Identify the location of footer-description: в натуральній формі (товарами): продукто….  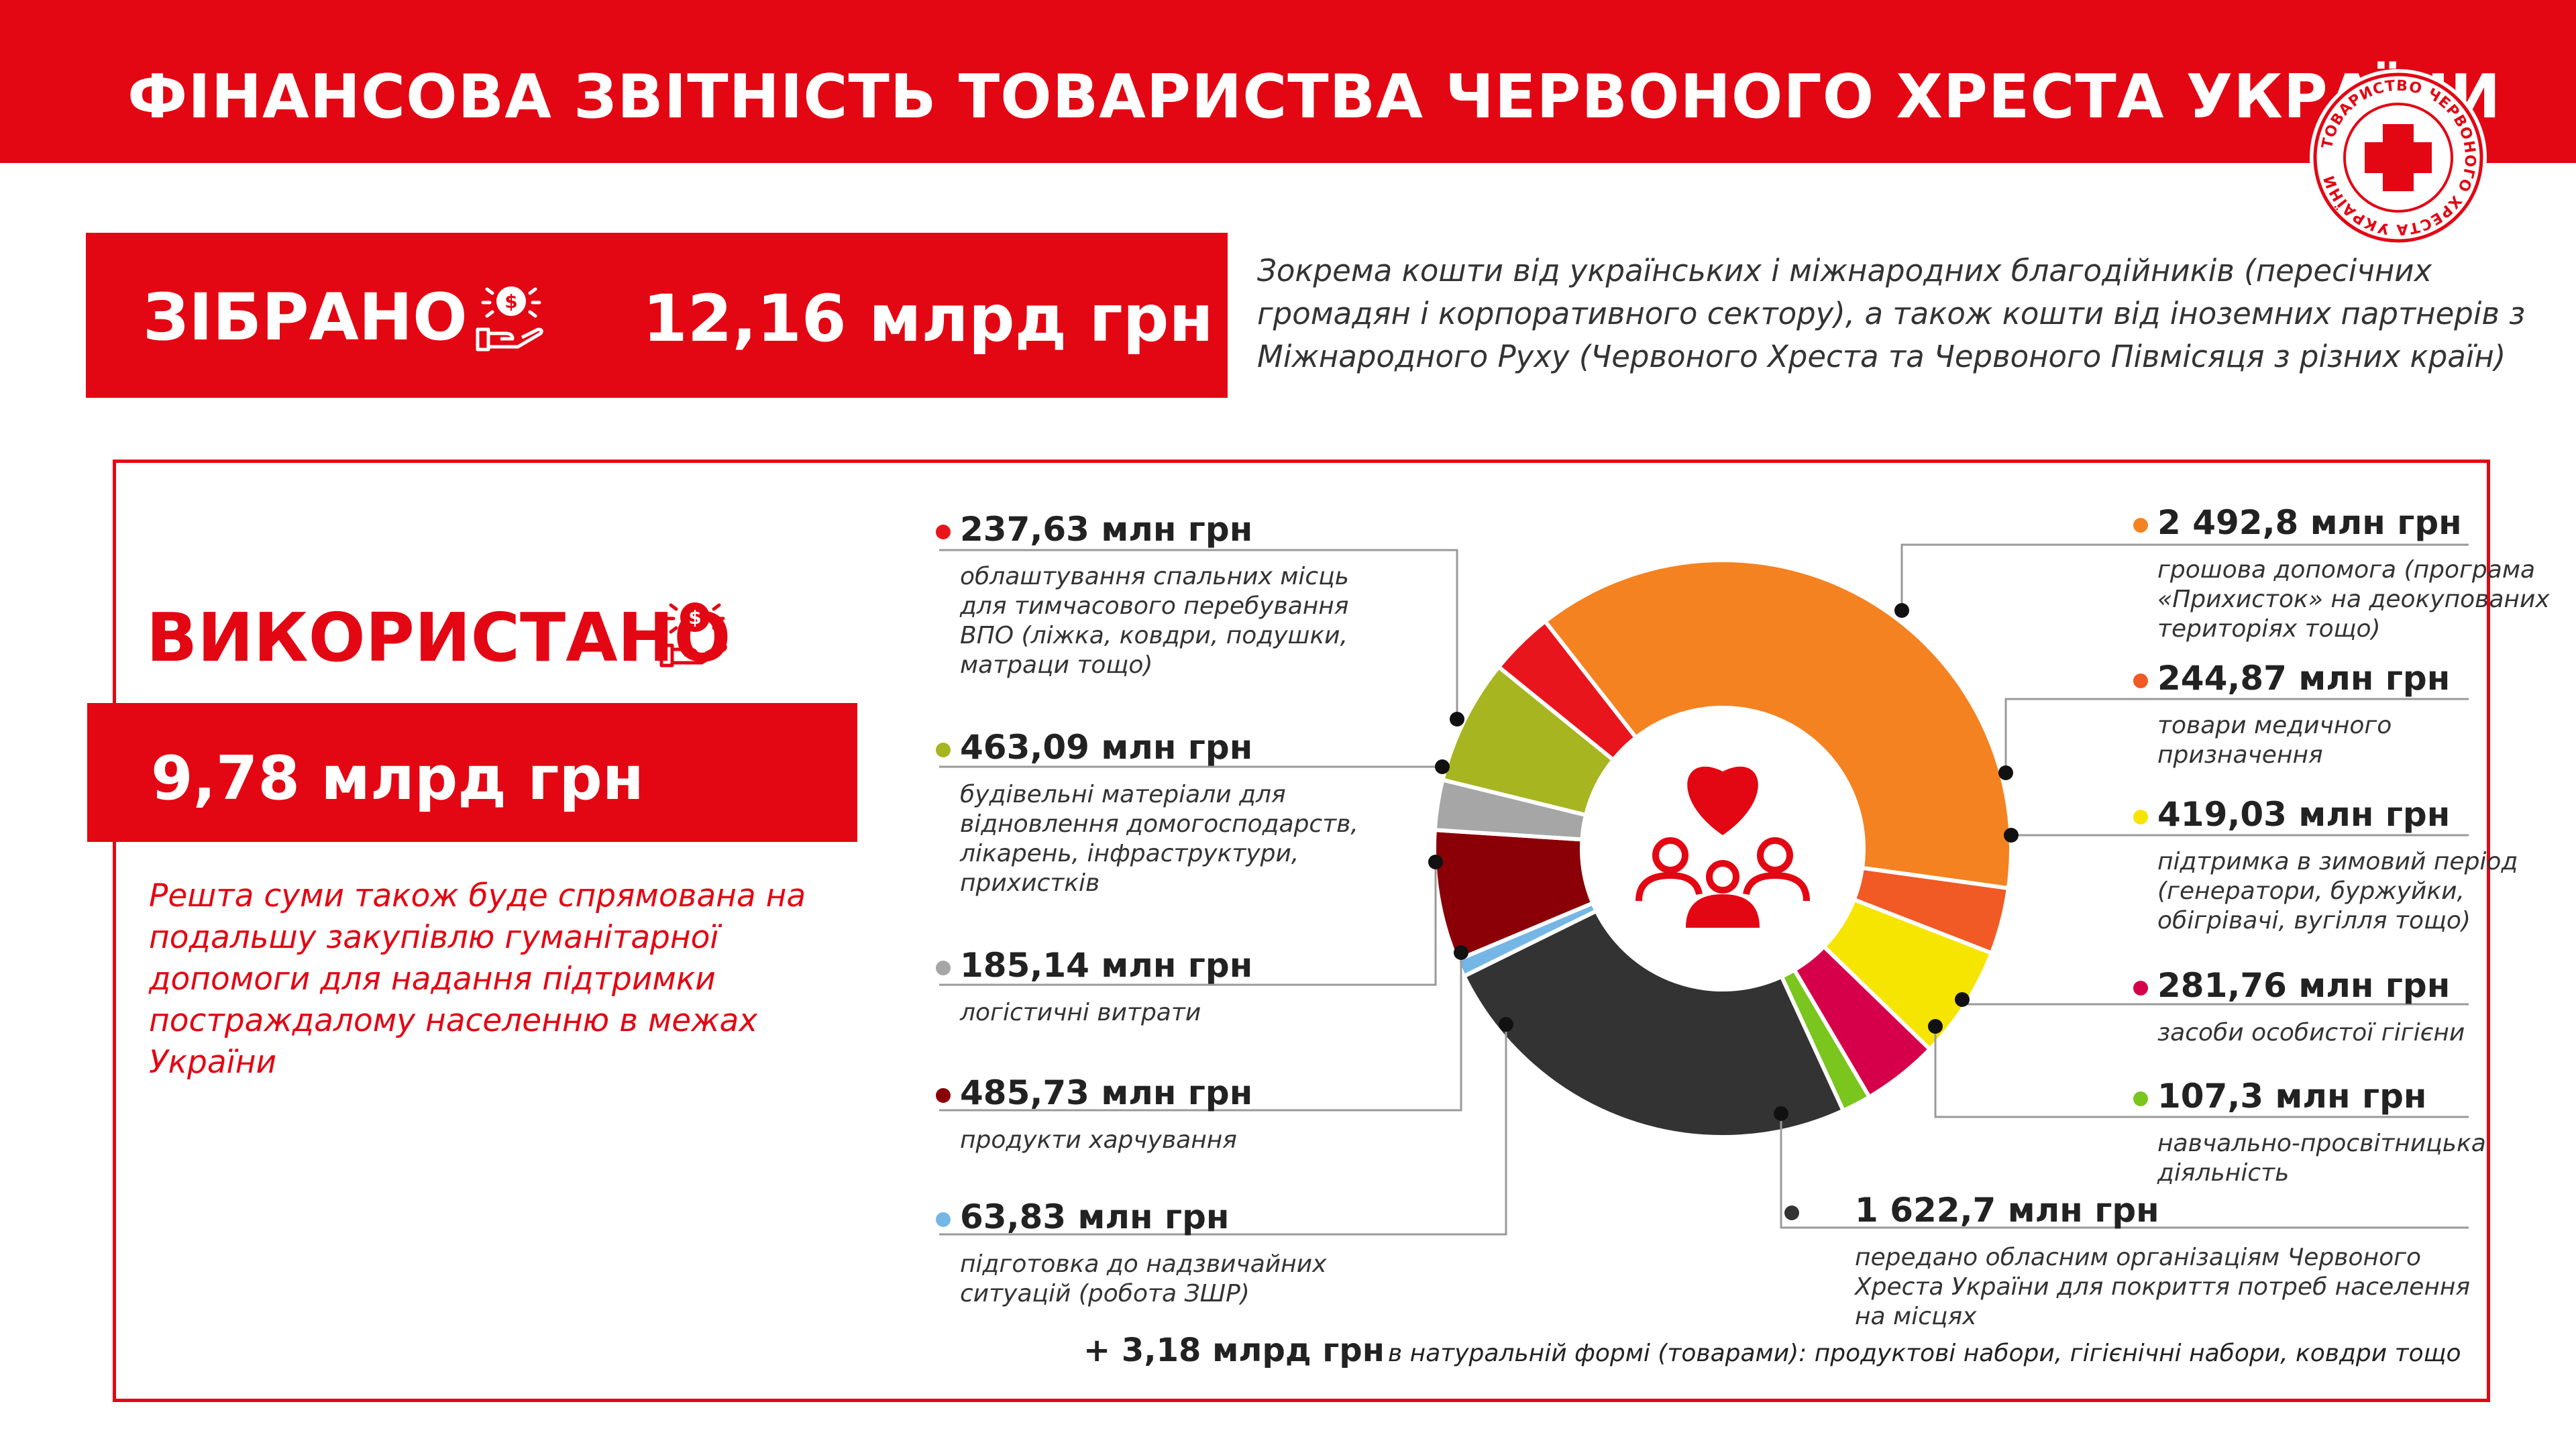
(1924, 1353).